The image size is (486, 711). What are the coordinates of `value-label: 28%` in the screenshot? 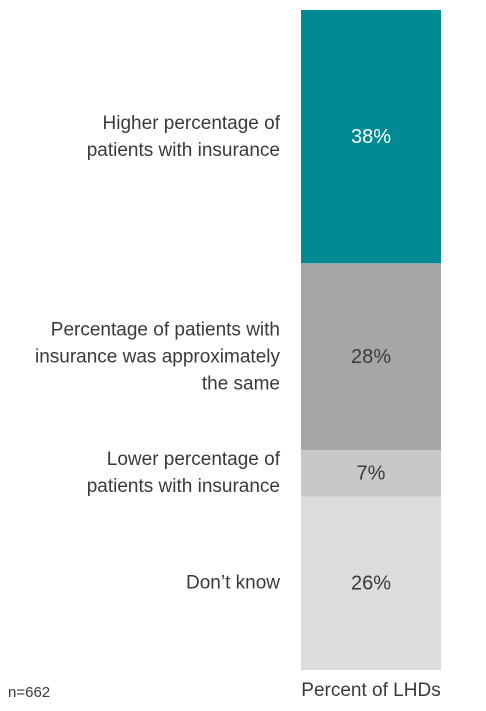 It's located at (371, 357).